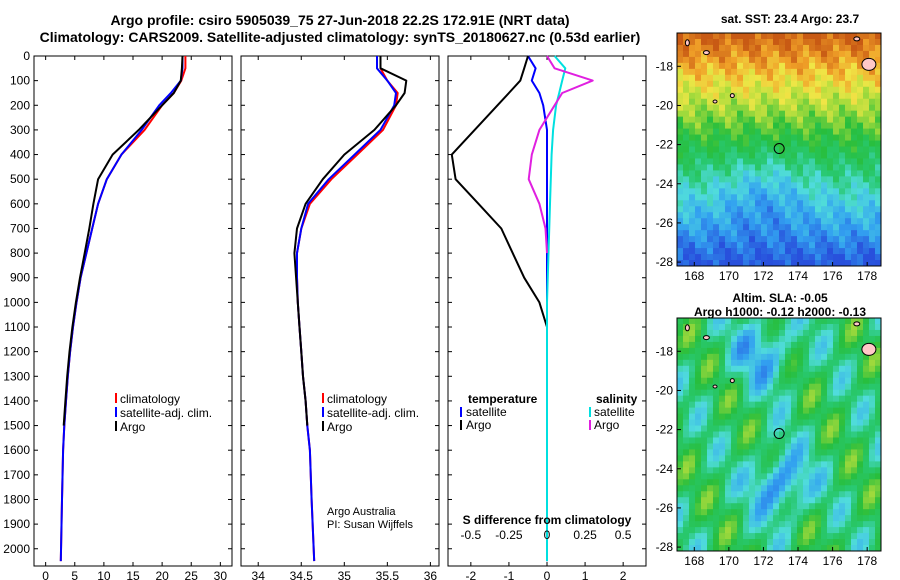  I want to click on sst-map-title: sat. SST: 23.4 Argo: 23.7, so click(790, 19).